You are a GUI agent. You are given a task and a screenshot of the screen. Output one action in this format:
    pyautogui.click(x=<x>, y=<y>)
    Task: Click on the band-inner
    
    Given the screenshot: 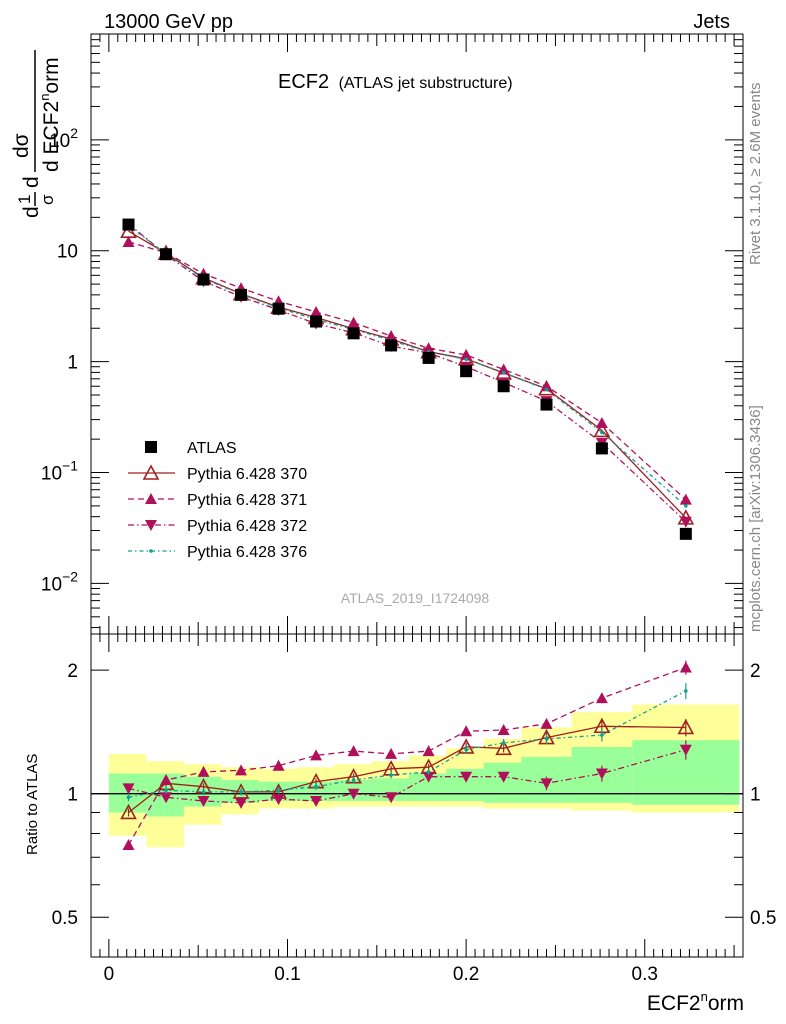 What is the action you would take?
    pyautogui.click(x=315, y=791)
    